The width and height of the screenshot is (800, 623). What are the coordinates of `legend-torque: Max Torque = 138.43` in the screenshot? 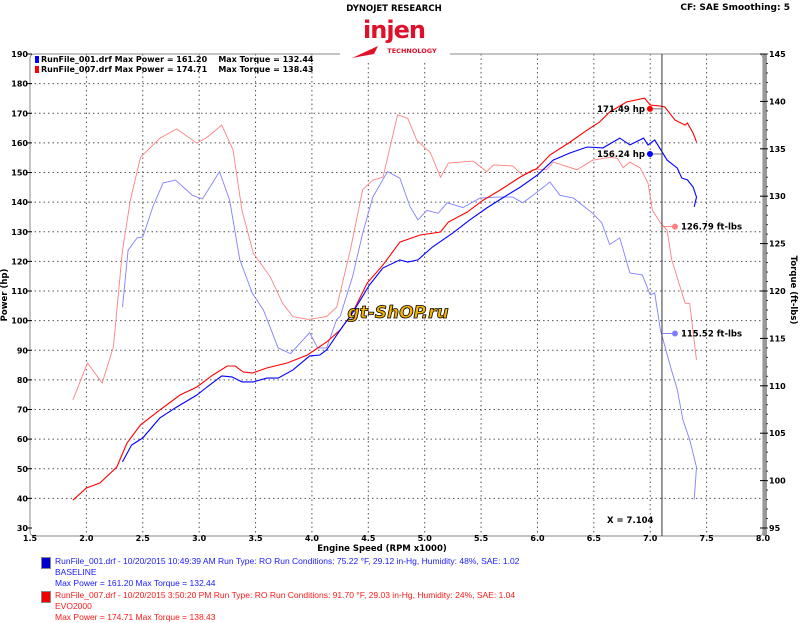 It's located at (266, 69).